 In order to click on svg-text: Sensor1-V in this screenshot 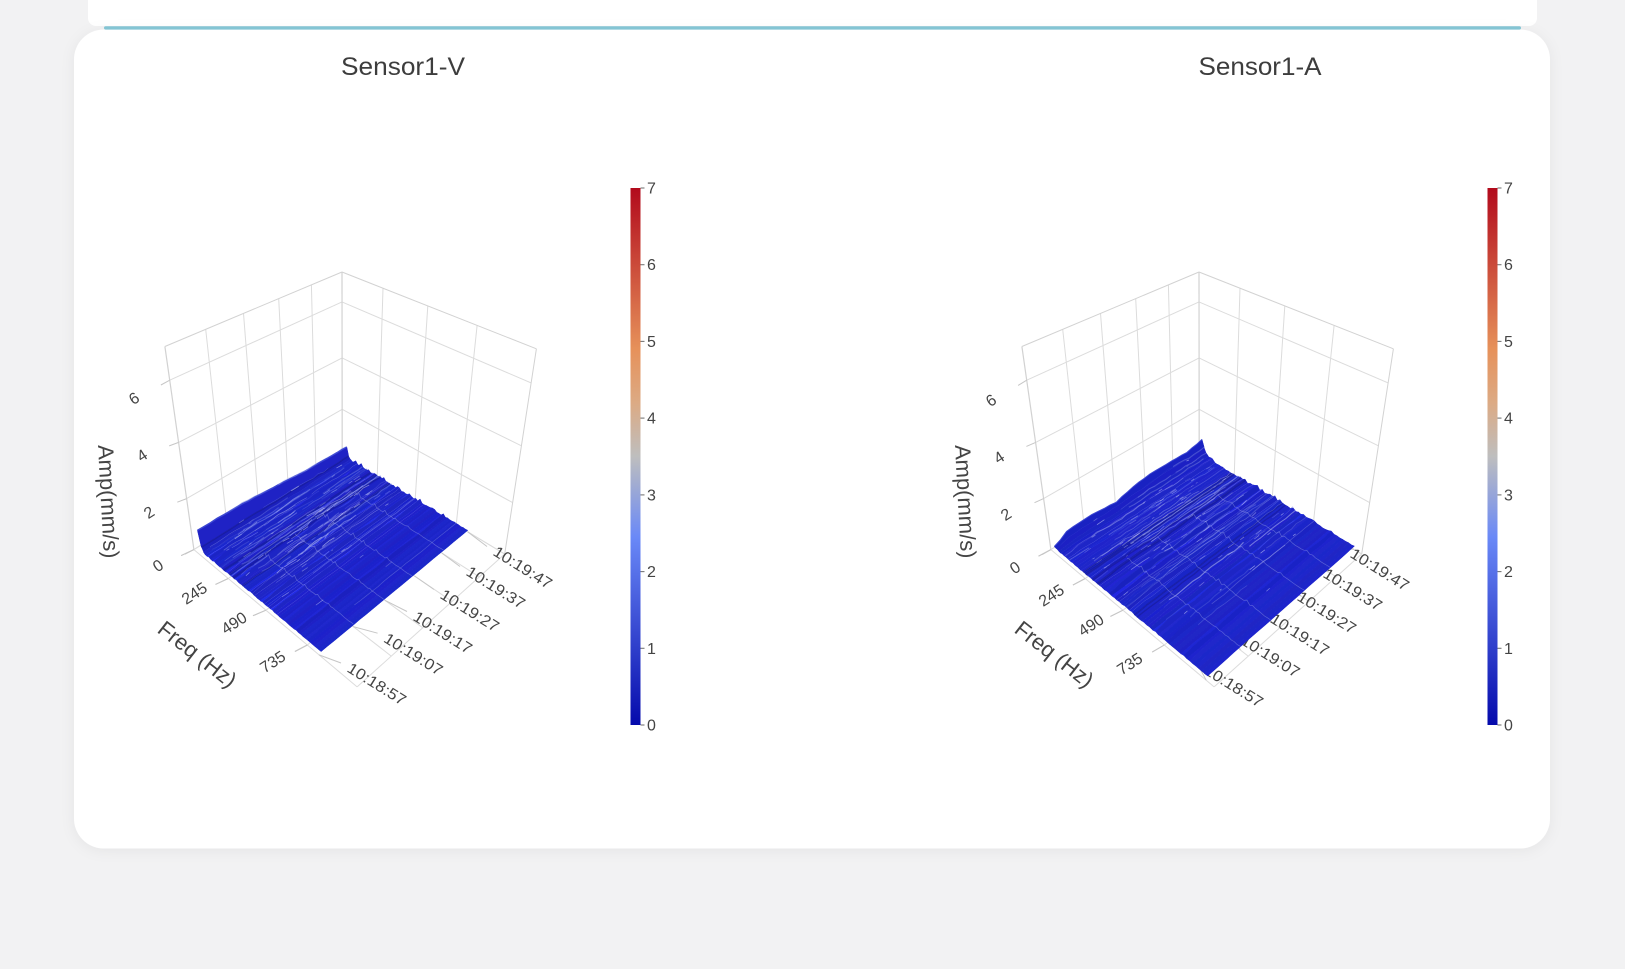, I will do `click(403, 67)`.